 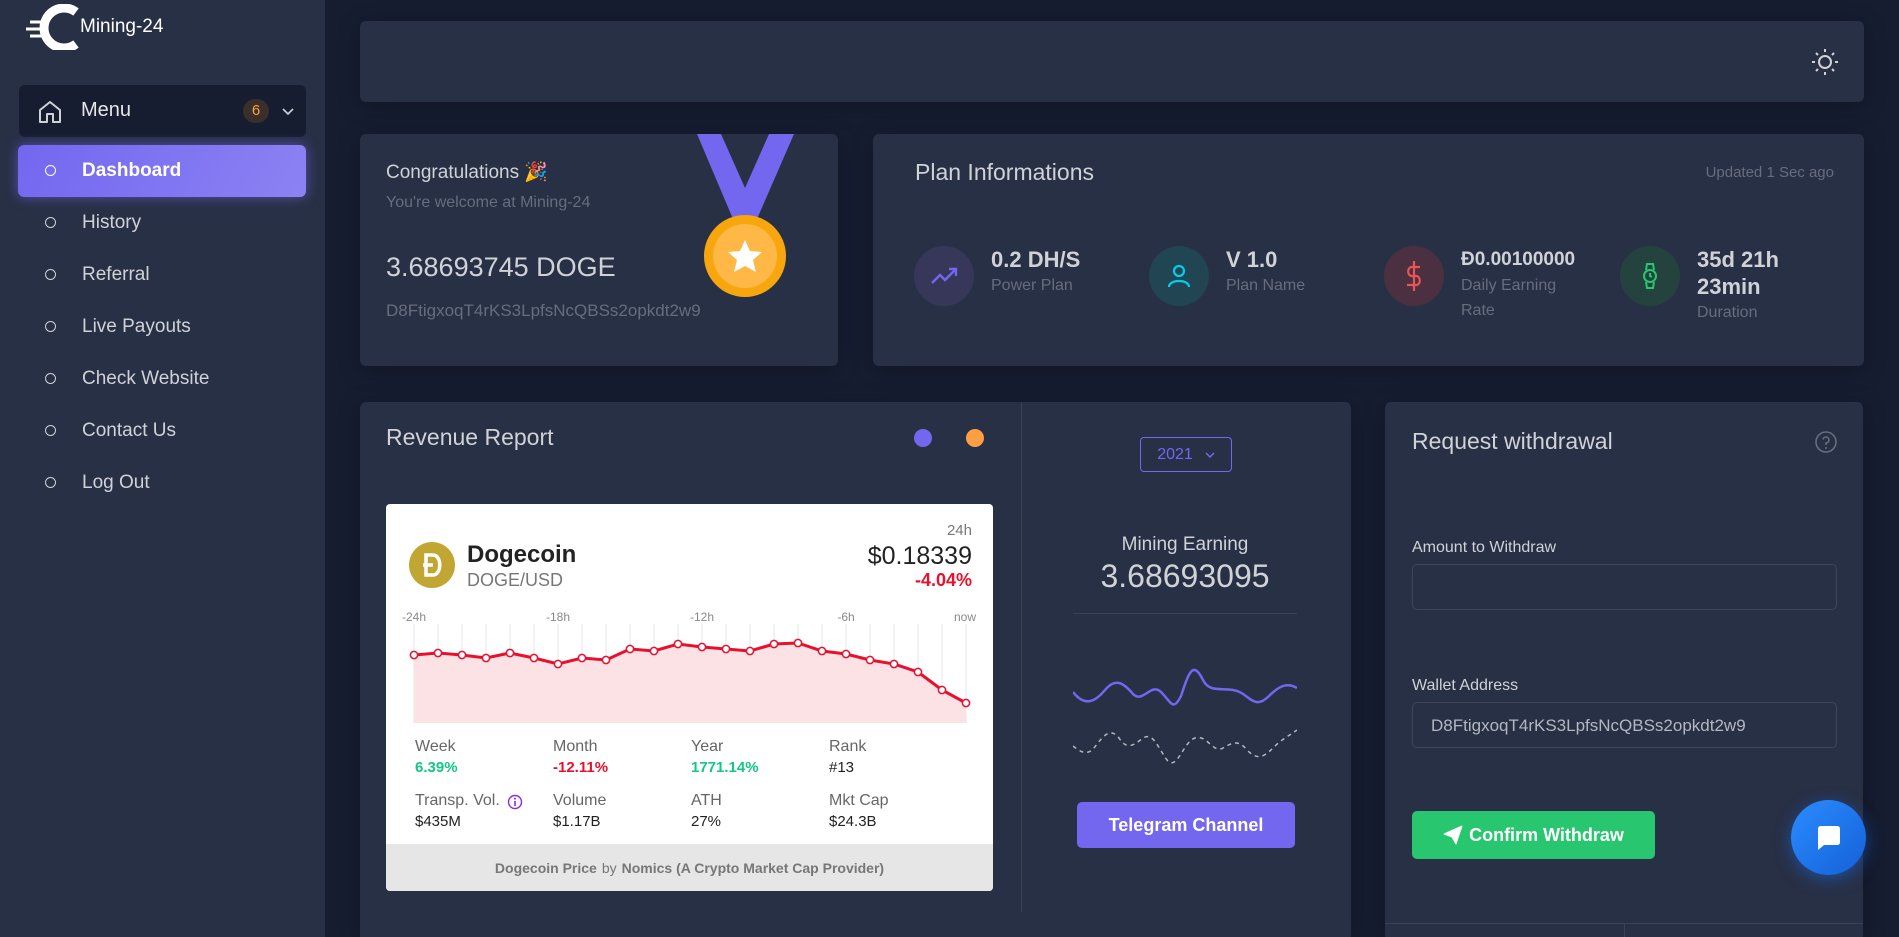 I want to click on period: 24h, so click(x=959, y=530).